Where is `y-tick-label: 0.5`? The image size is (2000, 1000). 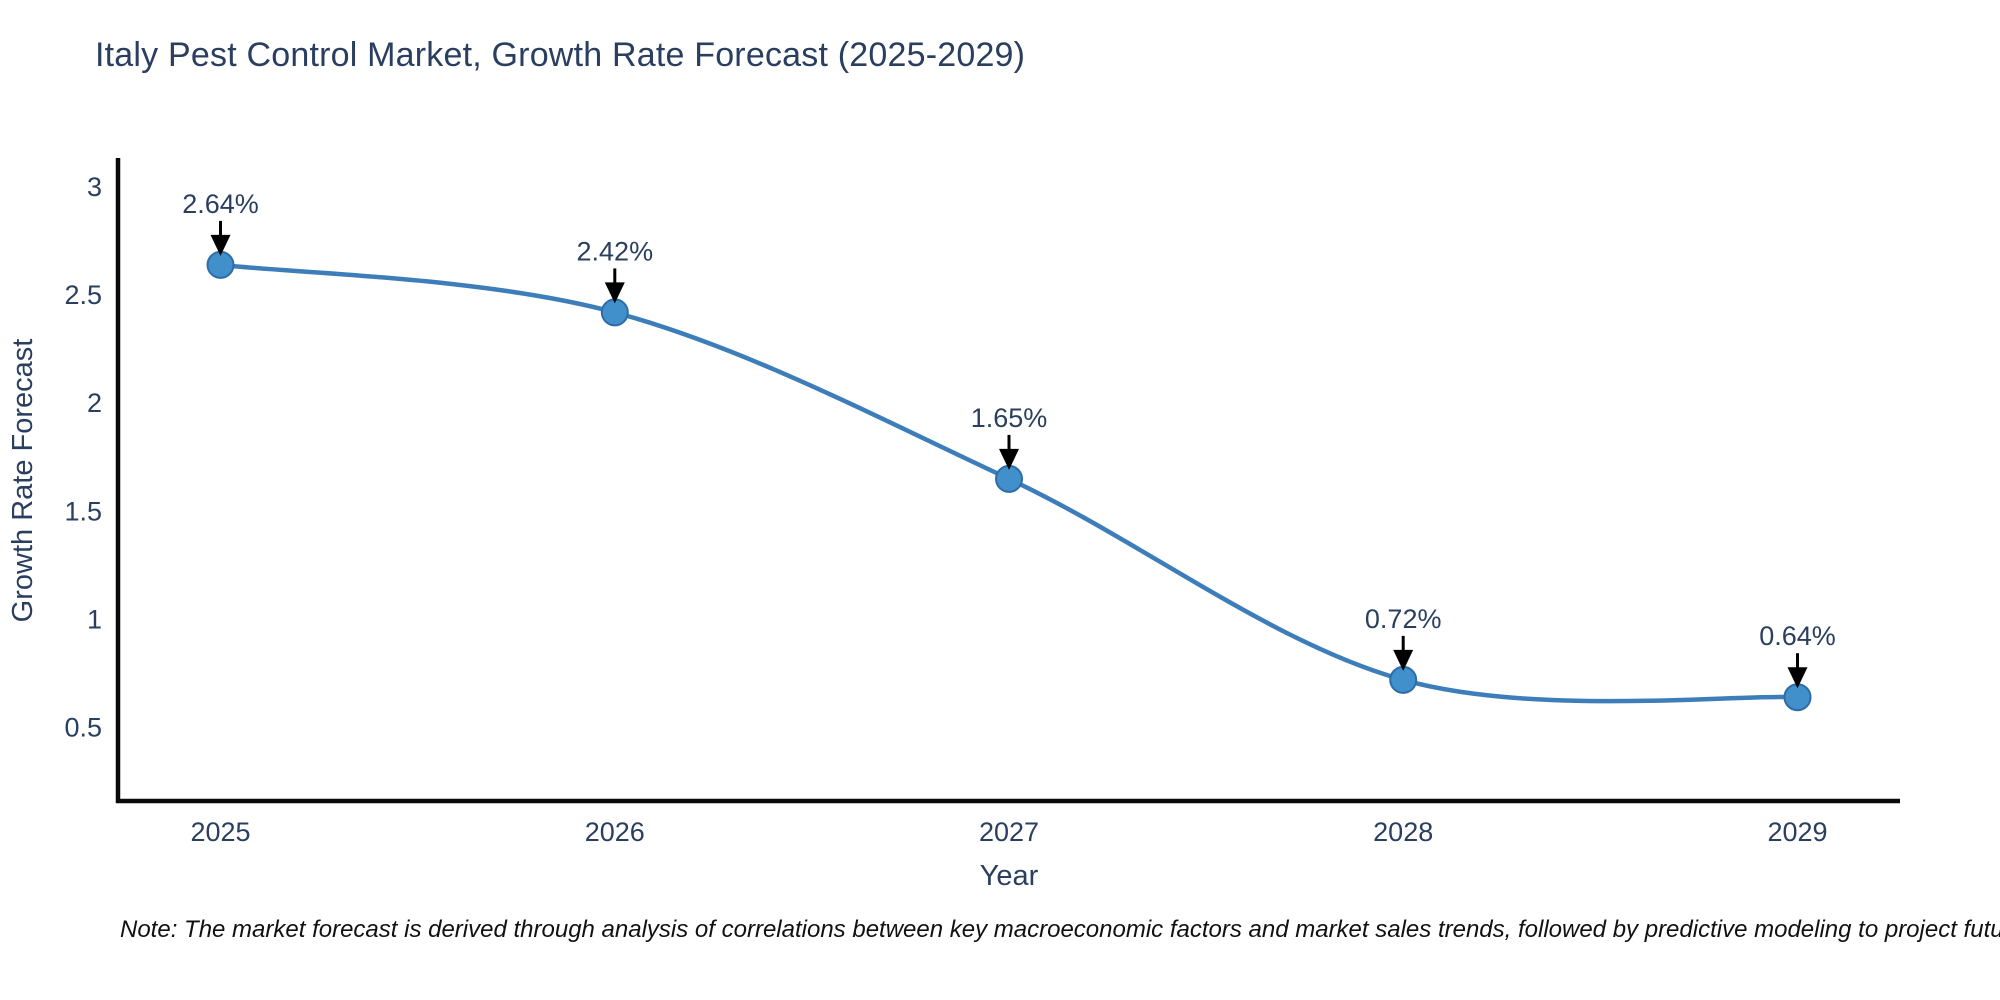
y-tick-label: 0.5 is located at coordinates (83, 728).